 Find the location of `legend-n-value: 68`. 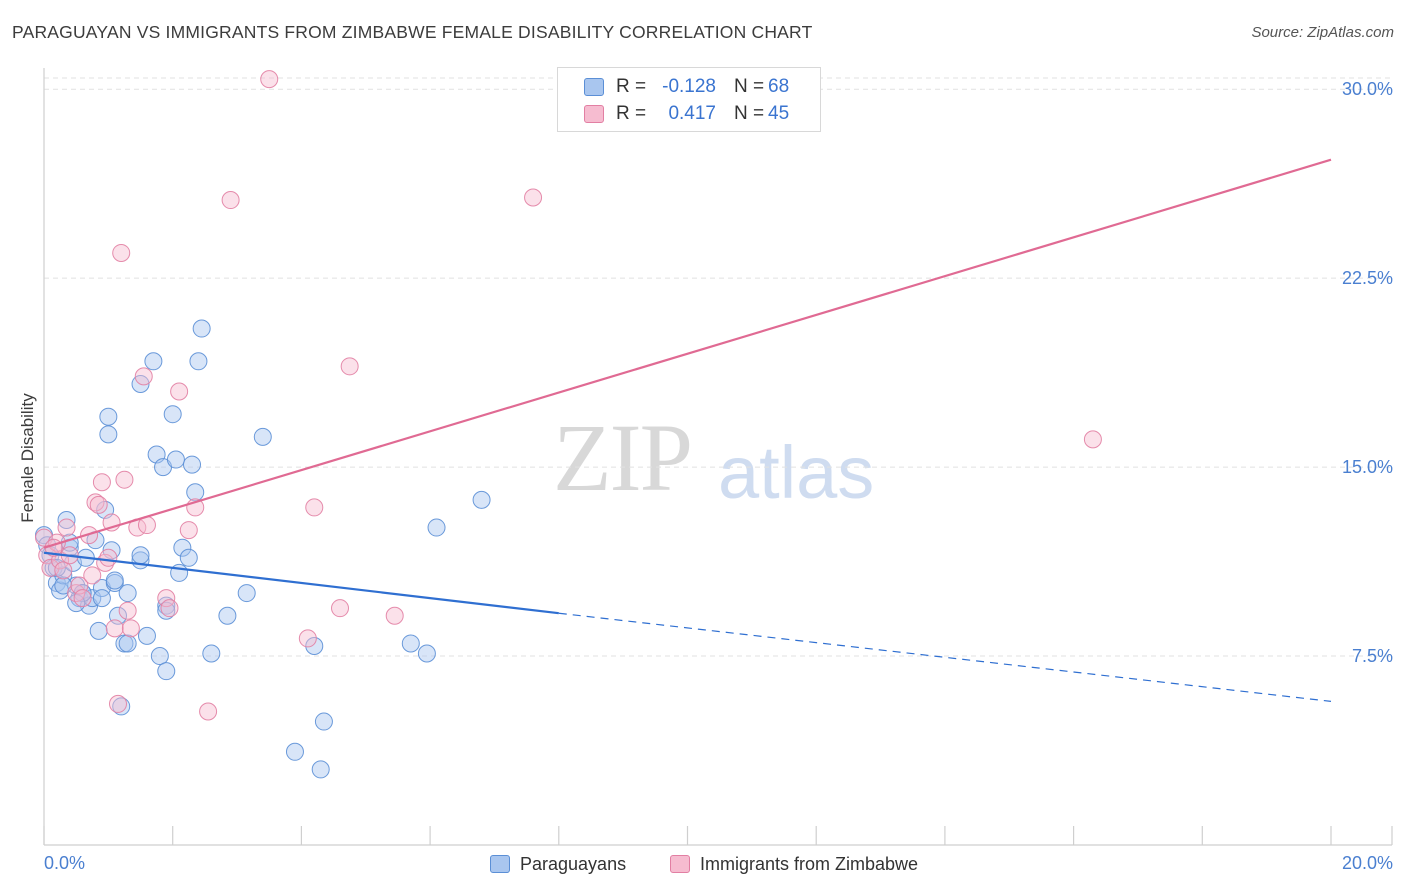

legend-n-value: 68 is located at coordinates (779, 86).